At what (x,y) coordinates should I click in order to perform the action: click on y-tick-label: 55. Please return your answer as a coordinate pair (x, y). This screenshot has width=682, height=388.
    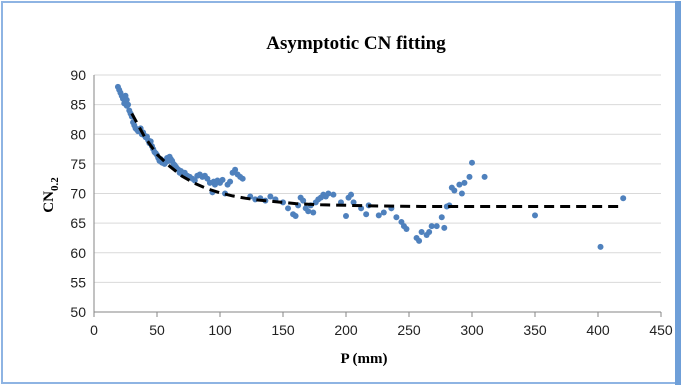
    Looking at the image, I should click on (78, 282).